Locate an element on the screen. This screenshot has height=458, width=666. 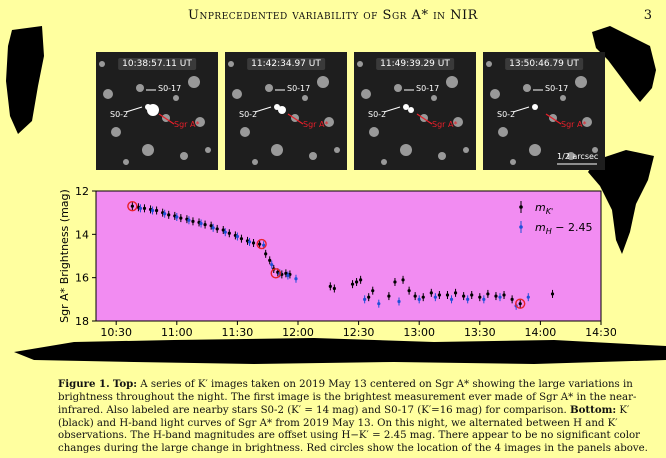
figure-label: Figure 1. is located at coordinates (84, 384).